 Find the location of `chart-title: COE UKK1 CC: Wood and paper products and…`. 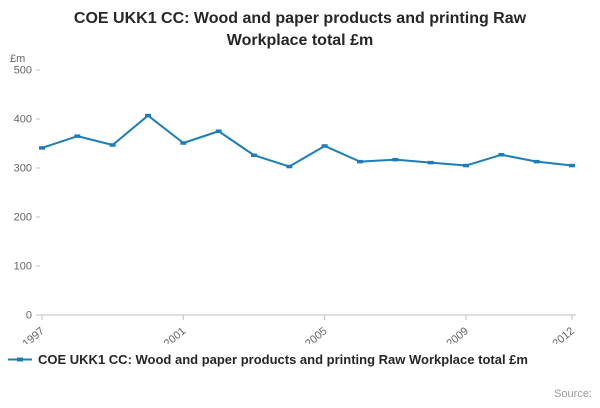

chart-title: COE UKK1 CC: Wood and paper products and… is located at coordinates (300, 29).